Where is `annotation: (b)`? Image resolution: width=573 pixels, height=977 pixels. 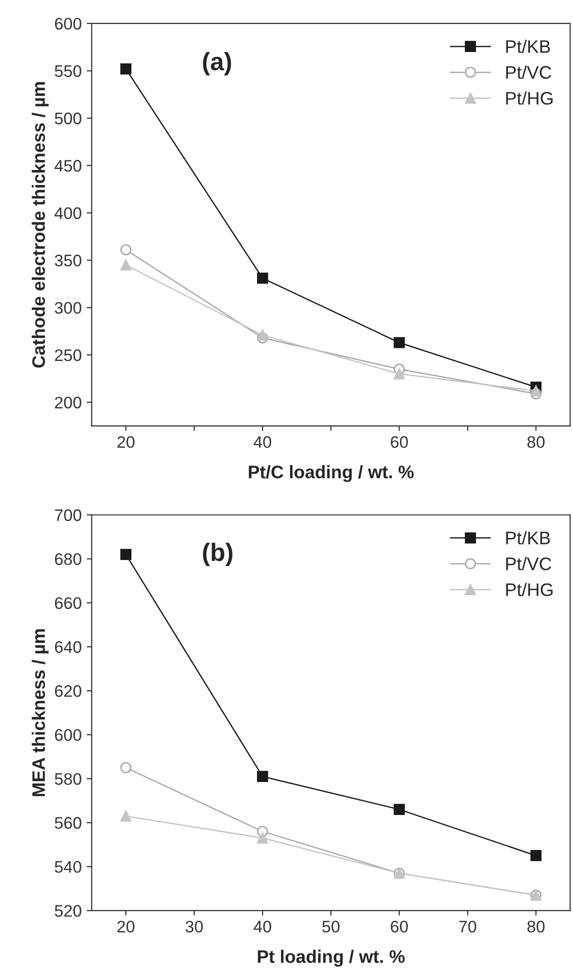
annotation: (b) is located at coordinates (217, 554).